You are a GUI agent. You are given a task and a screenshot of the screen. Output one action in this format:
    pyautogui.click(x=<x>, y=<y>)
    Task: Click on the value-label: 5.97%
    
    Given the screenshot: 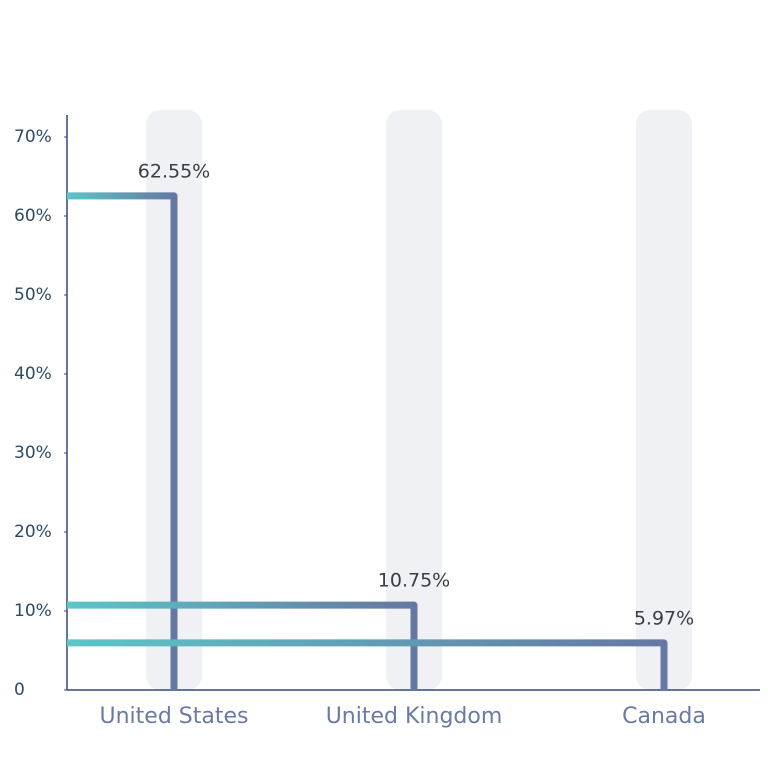 What is the action you would take?
    pyautogui.click(x=664, y=618)
    